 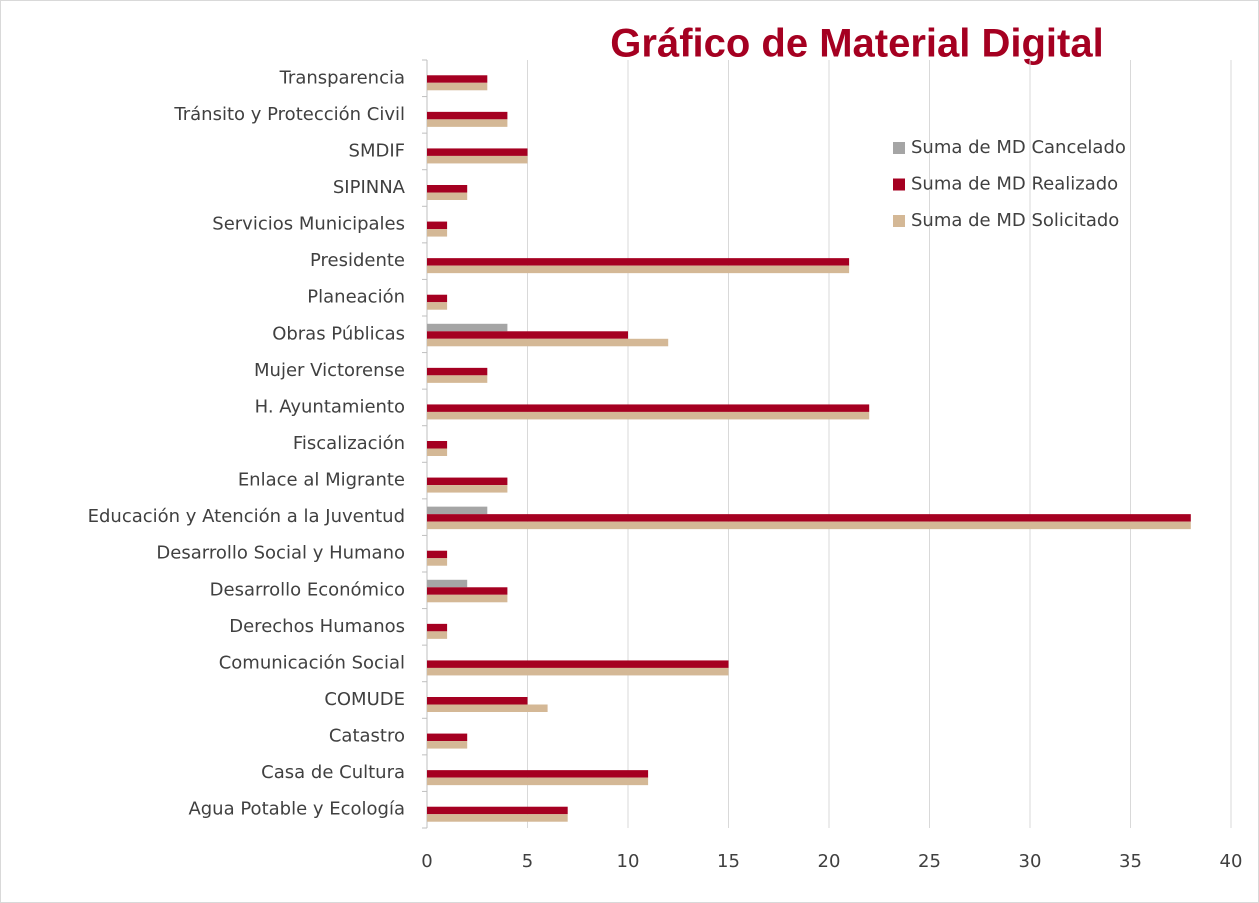 What do you see at coordinates (321, 480) in the screenshot?
I see `y-tick-label: Enlace al Migrante` at bounding box center [321, 480].